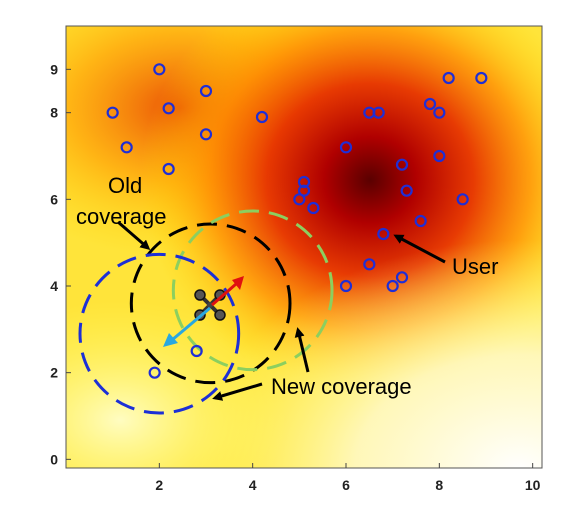 The image size is (572, 508). I want to click on x-tick-label: 2, so click(159, 485).